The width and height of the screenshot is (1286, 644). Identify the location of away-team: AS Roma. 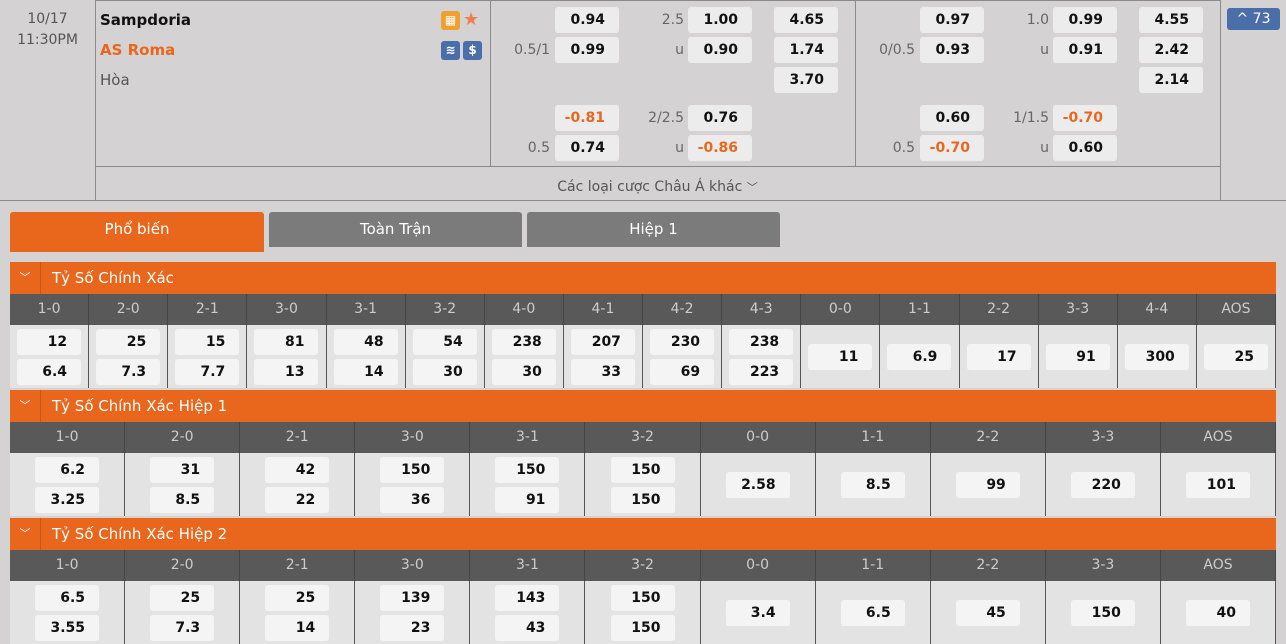
(138, 50).